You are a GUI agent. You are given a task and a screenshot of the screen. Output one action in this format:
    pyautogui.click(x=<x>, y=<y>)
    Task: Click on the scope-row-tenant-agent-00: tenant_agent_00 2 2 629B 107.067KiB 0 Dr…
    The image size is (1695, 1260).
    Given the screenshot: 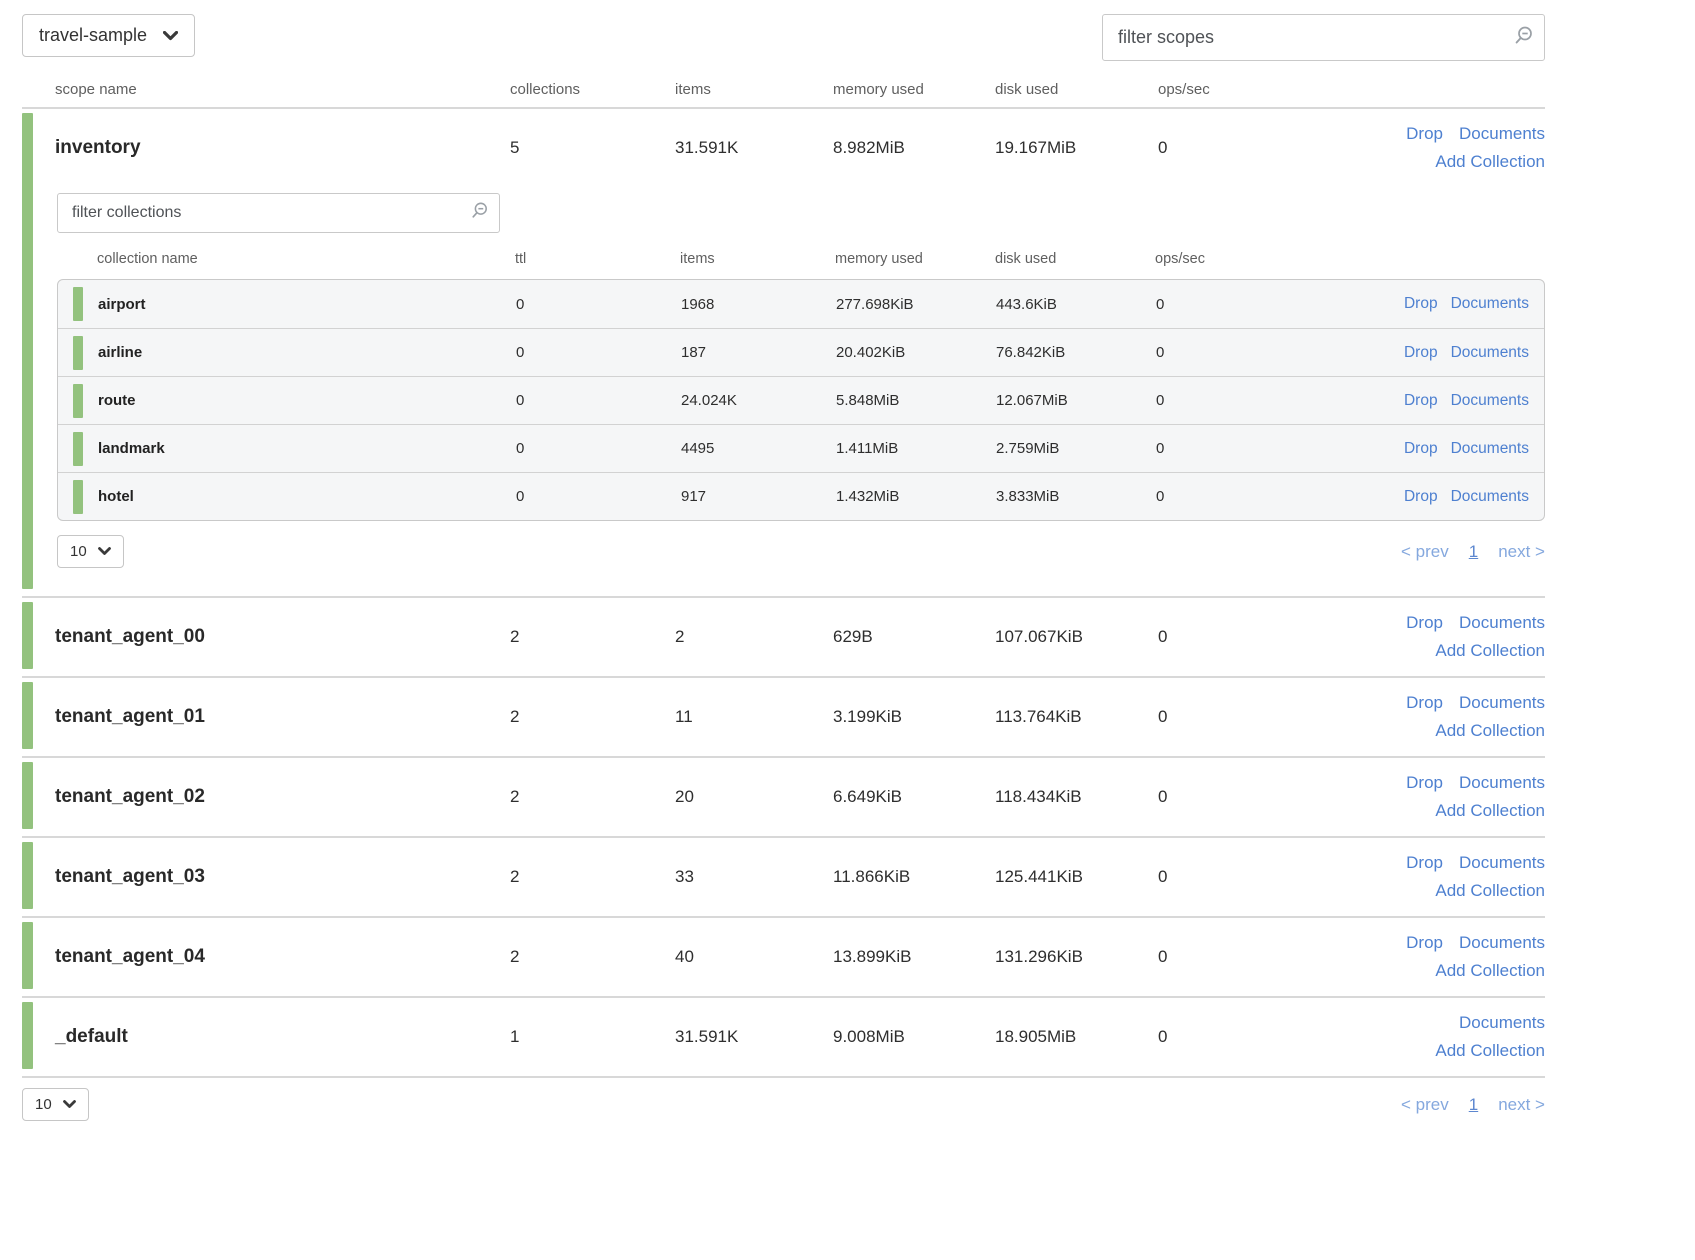 What is the action you would take?
    pyautogui.click(x=800, y=637)
    